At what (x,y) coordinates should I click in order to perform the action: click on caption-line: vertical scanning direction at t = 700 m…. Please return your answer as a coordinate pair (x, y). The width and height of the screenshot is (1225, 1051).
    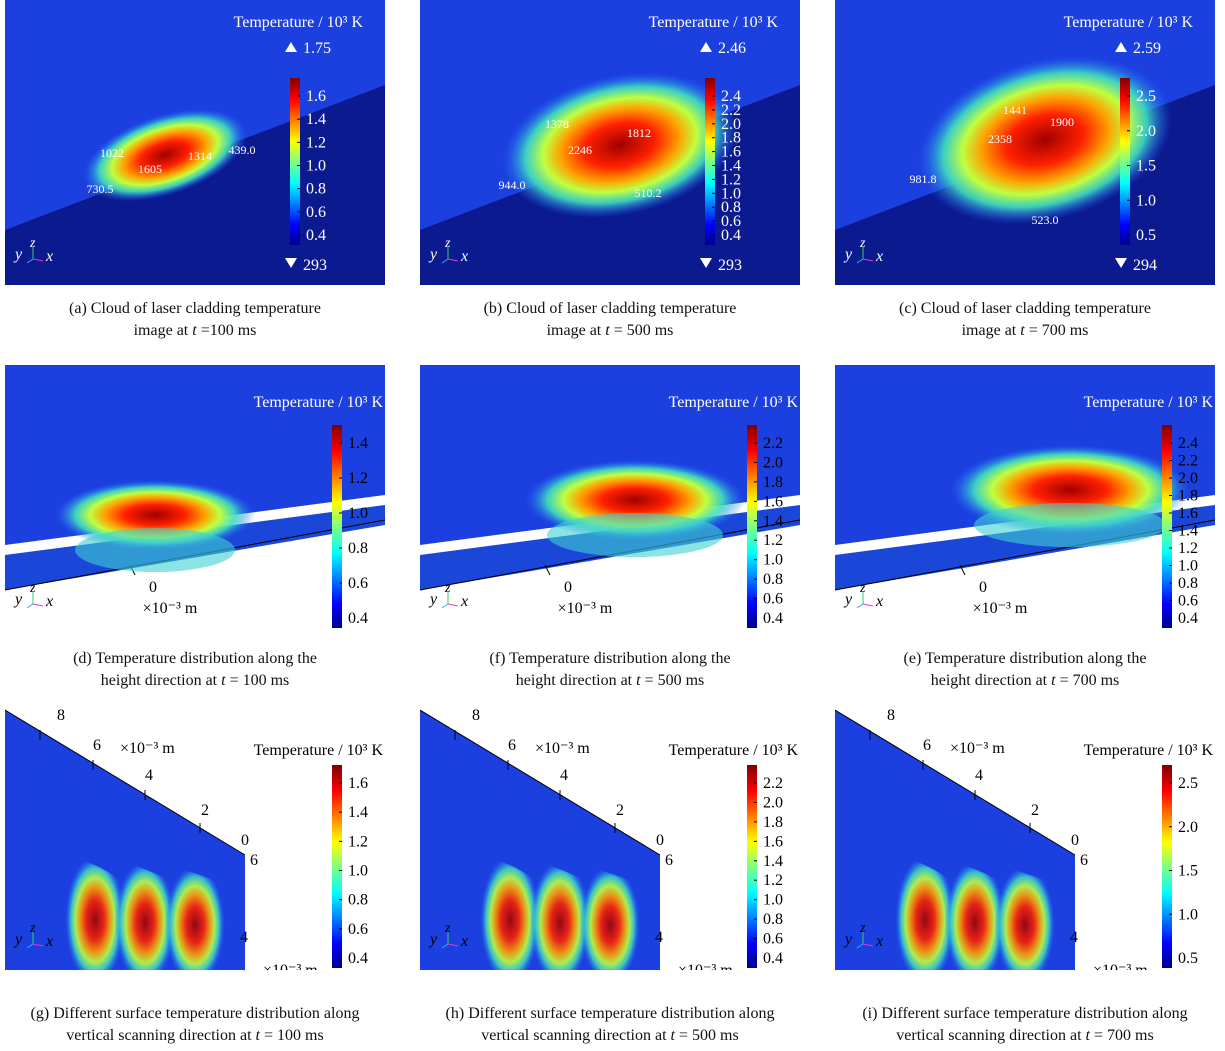
    Looking at the image, I should click on (1020, 1036).